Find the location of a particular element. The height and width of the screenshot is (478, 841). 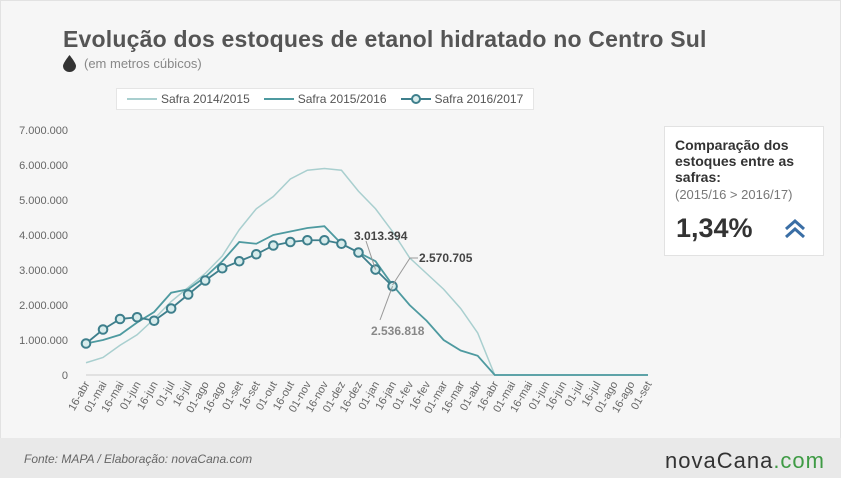

chart-subtitle: (em metros cúbicos) is located at coordinates (143, 63).